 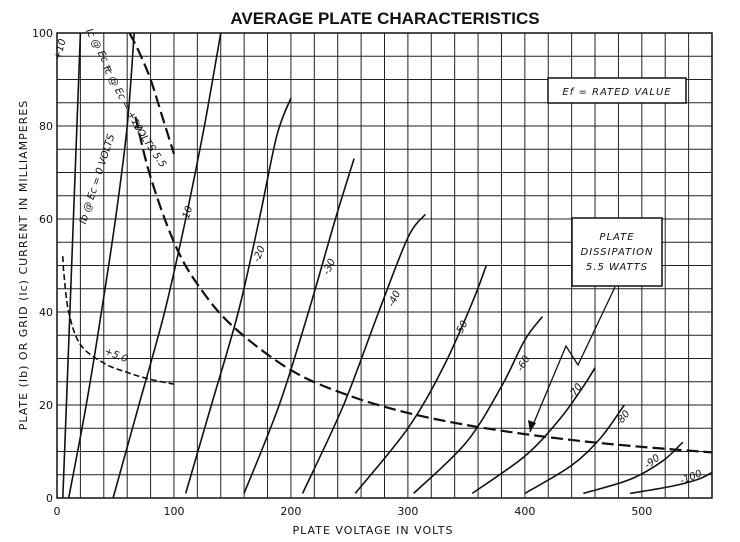 I want to click on chart-title: AVERAGE PLATE CHARACTERISTICS, so click(x=384, y=18).